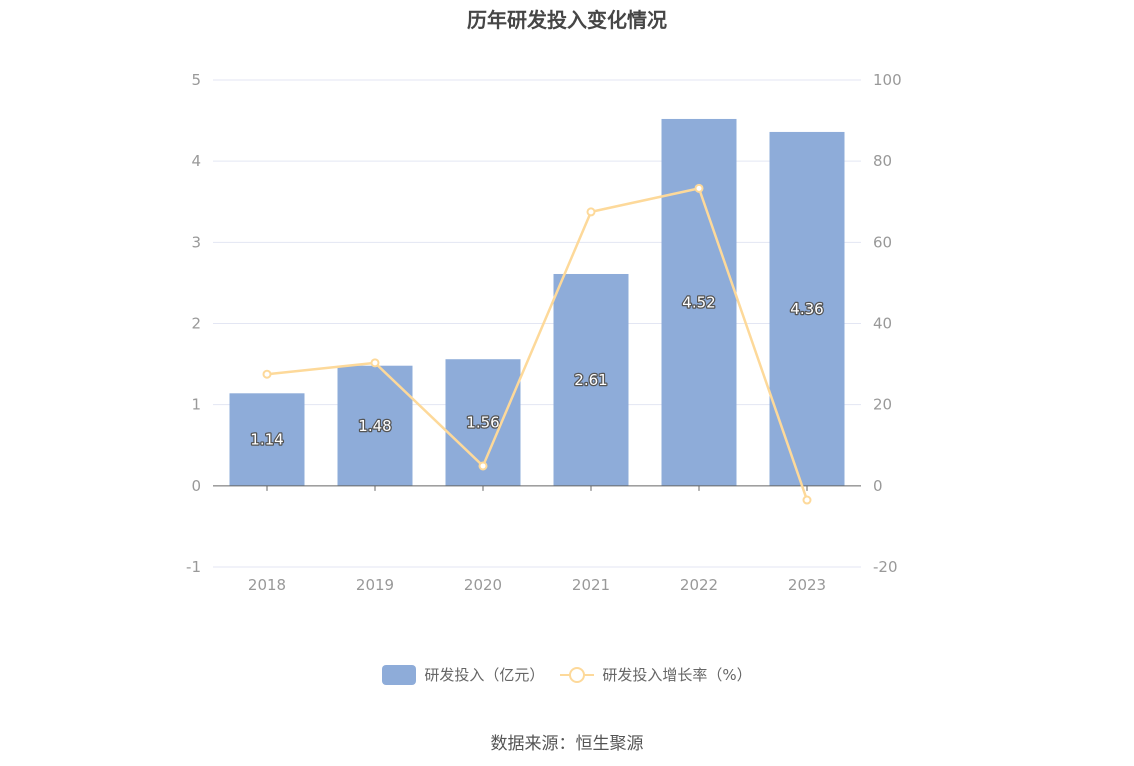 Image resolution: width=1134 pixels, height=766 pixels. Describe the element at coordinates (699, 585) in the screenshot. I see `x-tick-label: 2022` at that location.